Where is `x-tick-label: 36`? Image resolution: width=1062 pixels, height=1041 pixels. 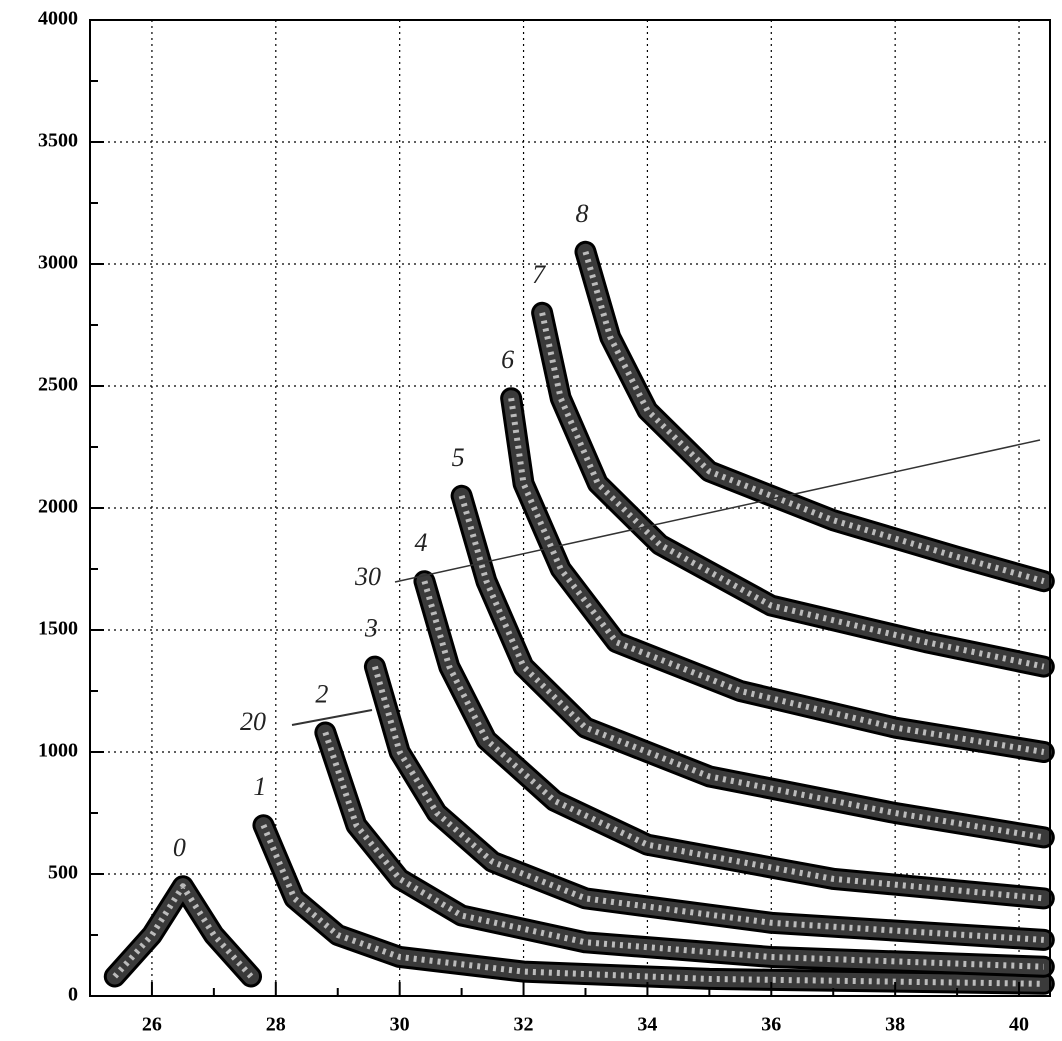 x-tick-label: 36 is located at coordinates (771, 1025).